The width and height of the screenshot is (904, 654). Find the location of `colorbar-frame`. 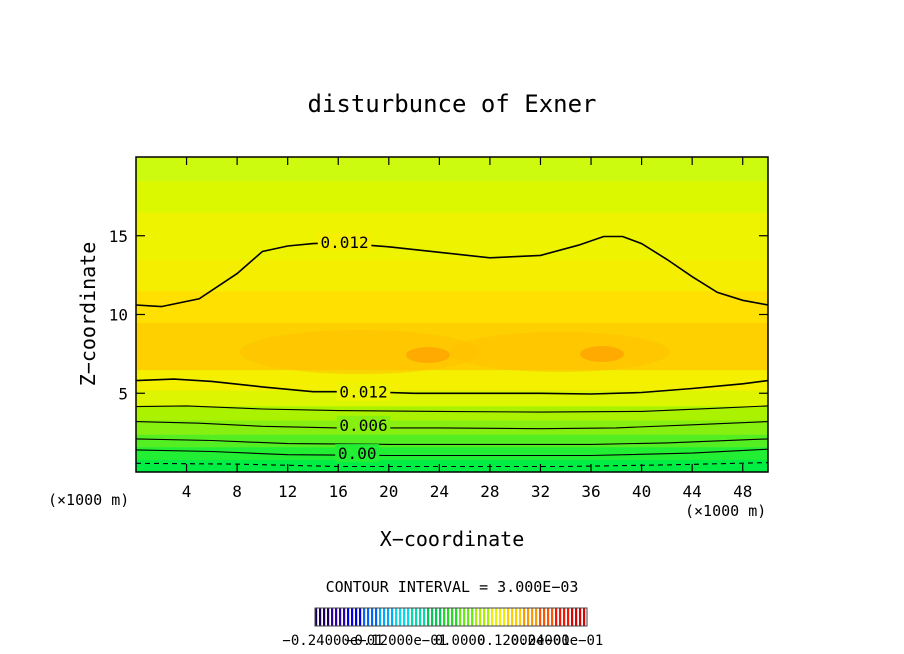

colorbar-frame is located at coordinates (451, 617).